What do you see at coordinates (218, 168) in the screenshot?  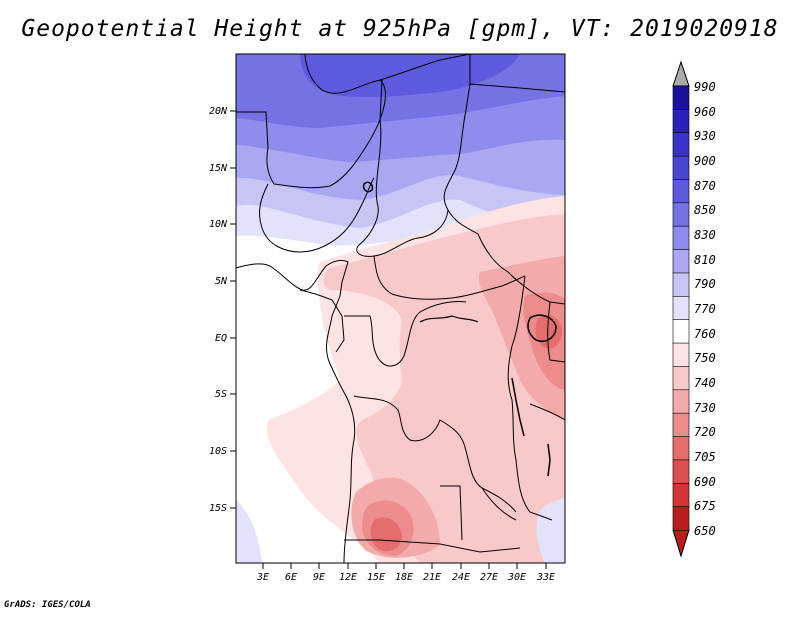 I see `lat-label: 15N` at bounding box center [218, 168].